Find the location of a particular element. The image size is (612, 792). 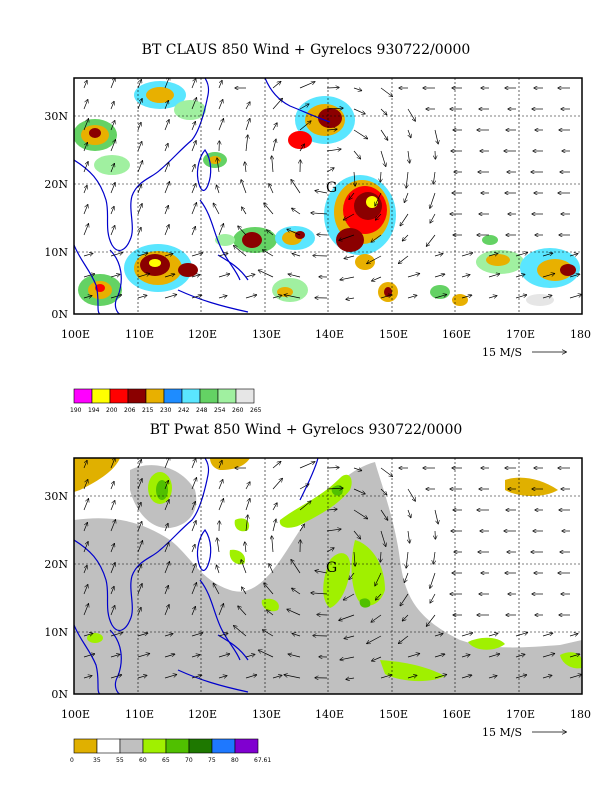

bottom-panel-title: BT Pwat 850 Wind + Gyrelocs 930722/0000 is located at coordinates (306, 430).